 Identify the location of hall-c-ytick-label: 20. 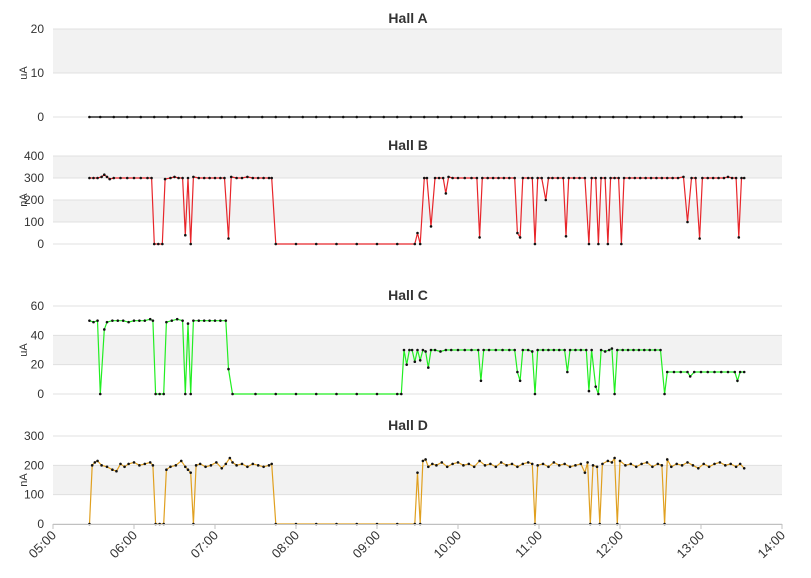
(38, 365).